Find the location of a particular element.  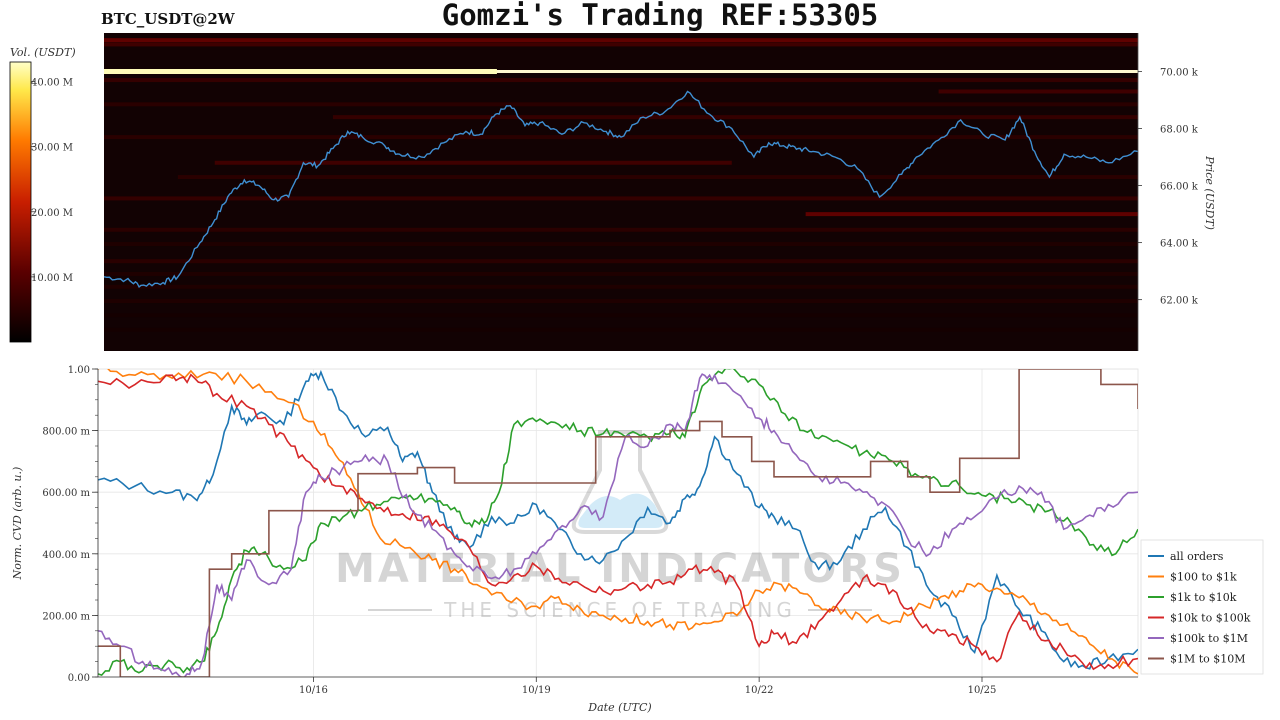

chart-title: Gomzi's Trading REF:53305 is located at coordinates (660, 16).